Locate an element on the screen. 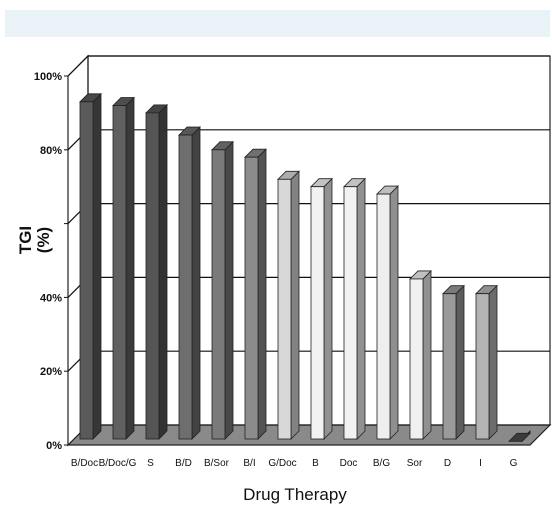  x-tick-label: B is located at coordinates (315, 463).